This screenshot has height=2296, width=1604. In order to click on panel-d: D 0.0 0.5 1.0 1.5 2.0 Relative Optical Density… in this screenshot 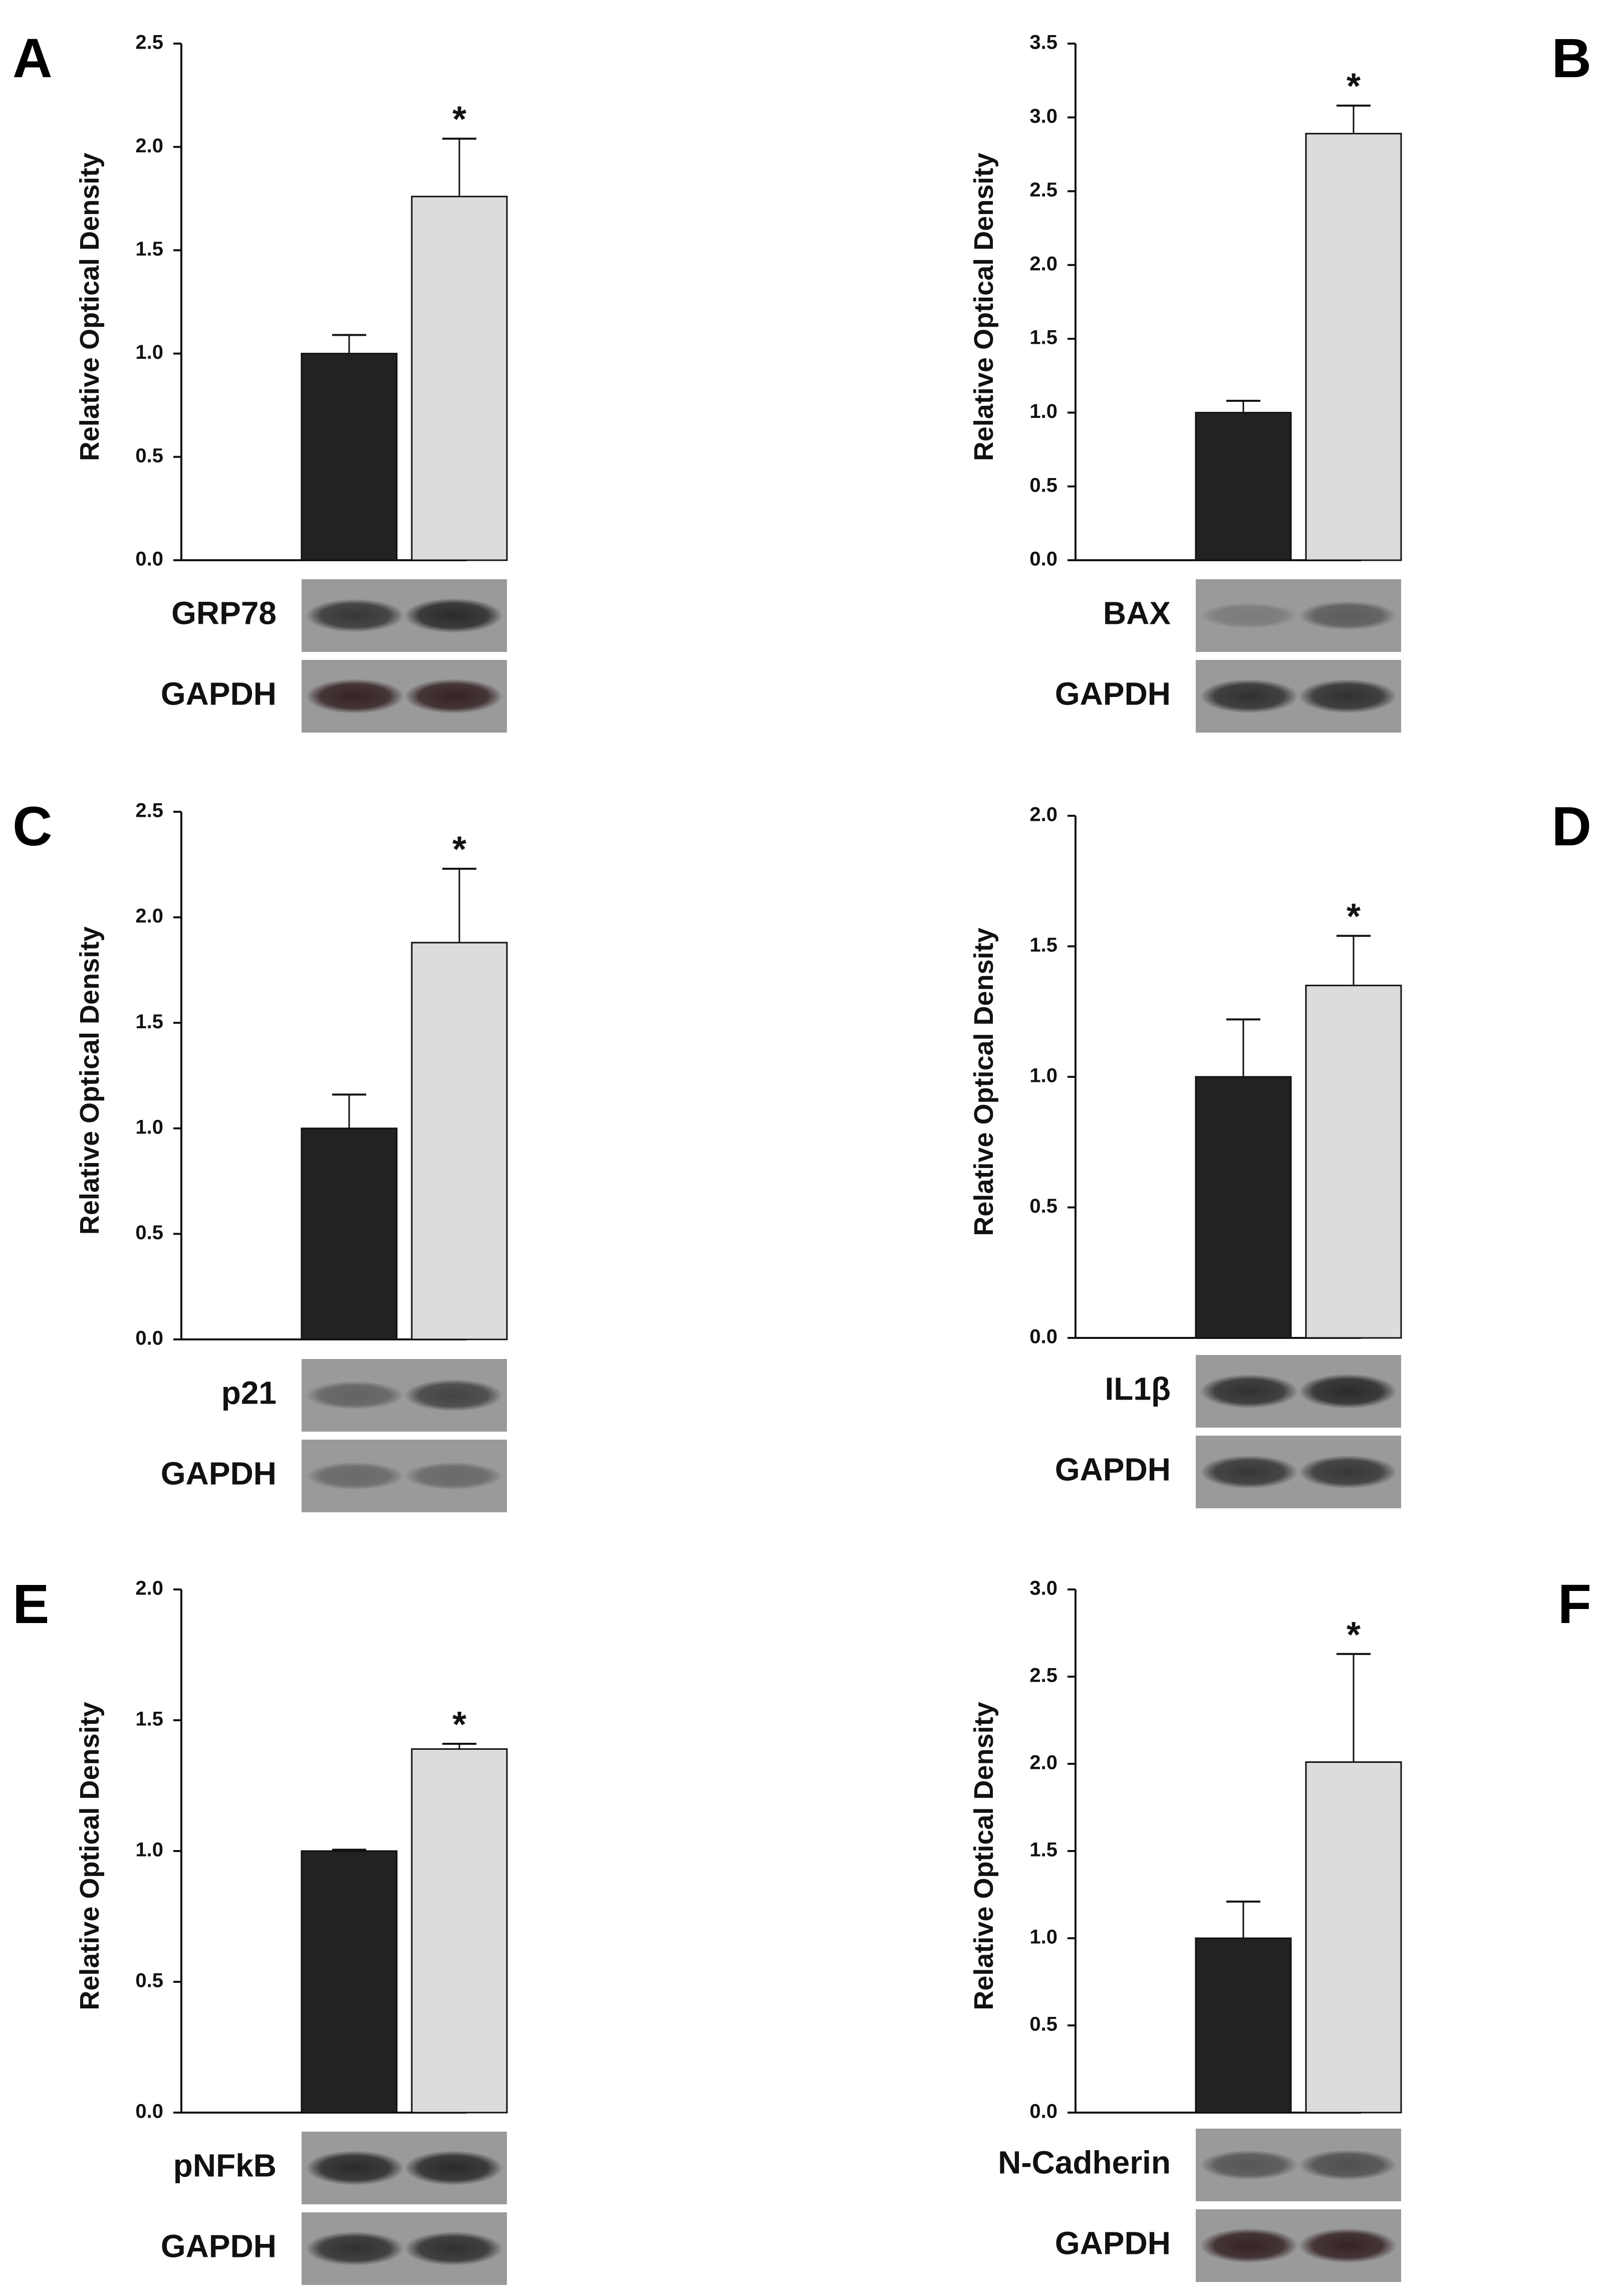, I will do `click(1280, 1152)`.